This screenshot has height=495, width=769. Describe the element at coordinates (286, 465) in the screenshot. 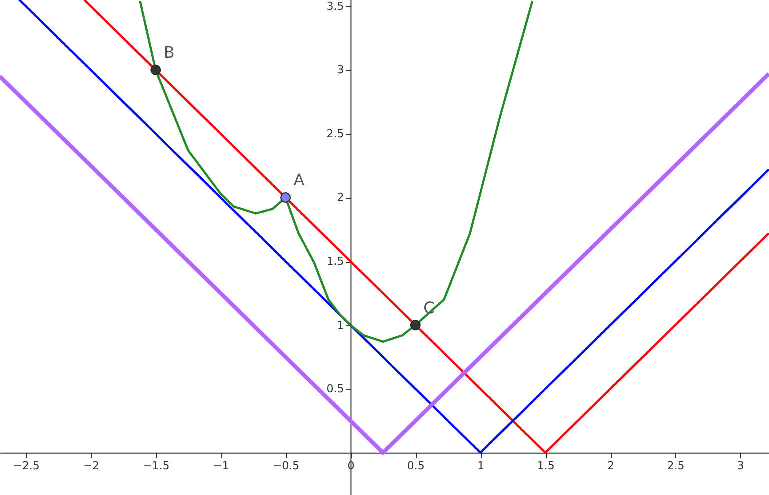

I see `x-tick-label: −0.5` at that location.